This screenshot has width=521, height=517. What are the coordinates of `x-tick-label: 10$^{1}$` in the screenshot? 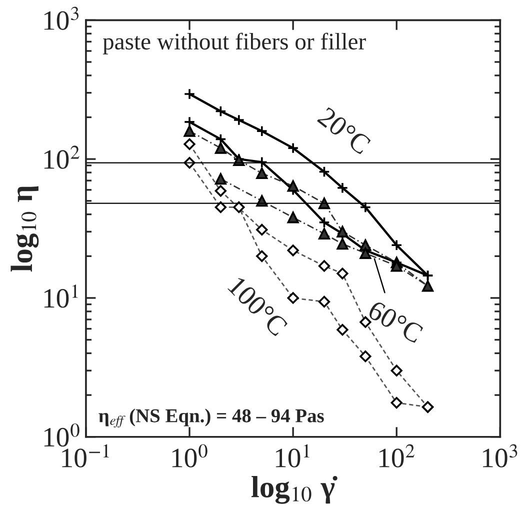 It's located at (293, 456).